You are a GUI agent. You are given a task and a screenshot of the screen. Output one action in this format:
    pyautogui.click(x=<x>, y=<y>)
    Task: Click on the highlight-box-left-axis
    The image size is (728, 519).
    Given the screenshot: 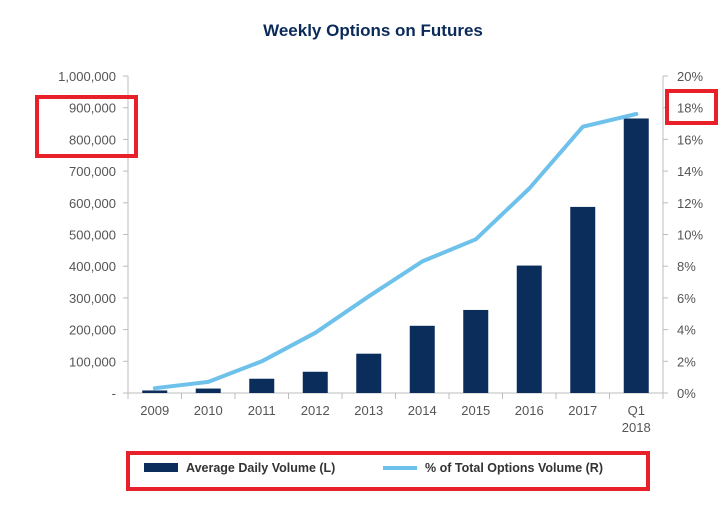 What is the action you would take?
    pyautogui.click(x=86, y=126)
    